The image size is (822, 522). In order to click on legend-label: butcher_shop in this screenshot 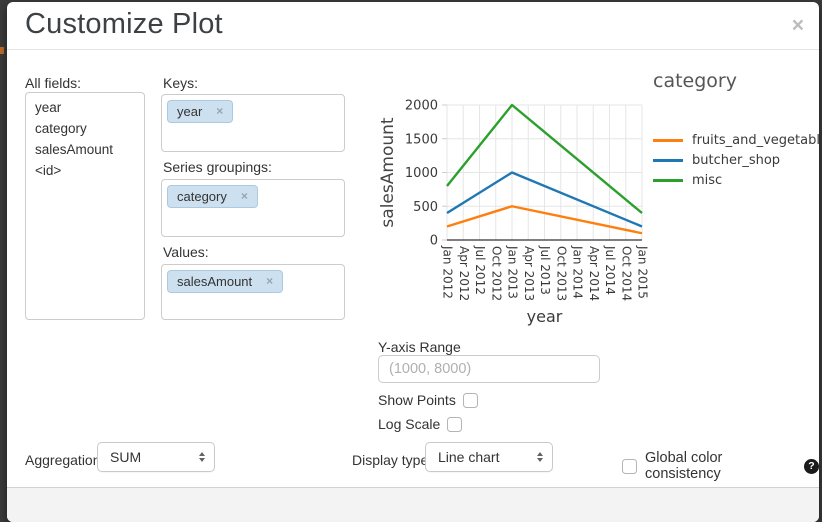, I will do `click(736, 160)`.